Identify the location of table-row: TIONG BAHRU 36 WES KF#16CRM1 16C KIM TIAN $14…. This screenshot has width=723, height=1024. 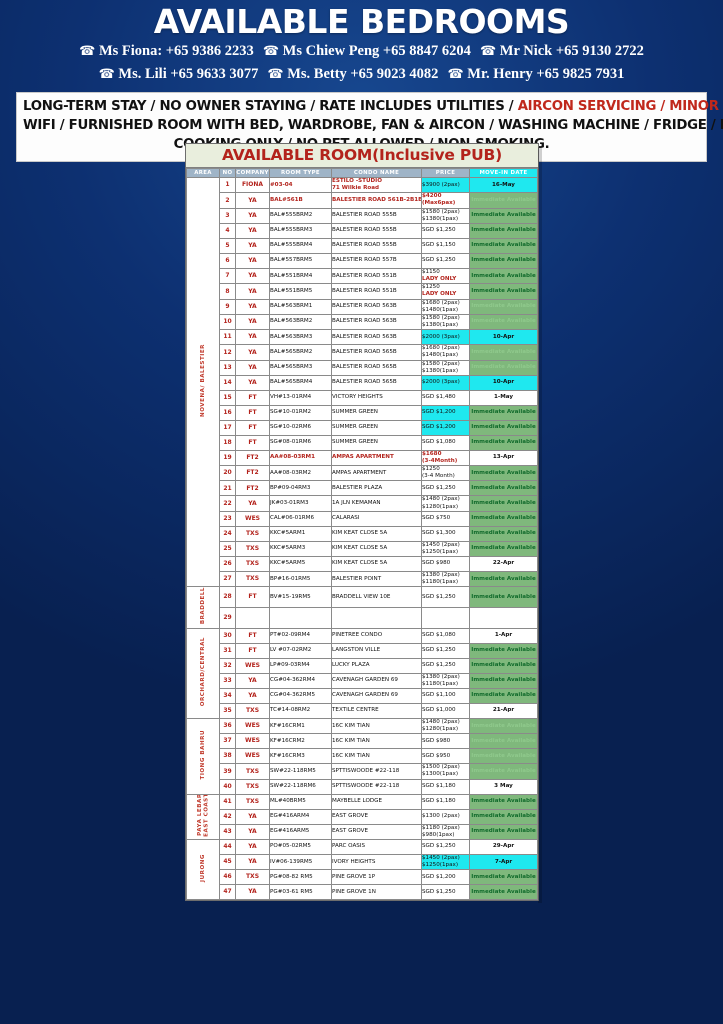
(362, 756).